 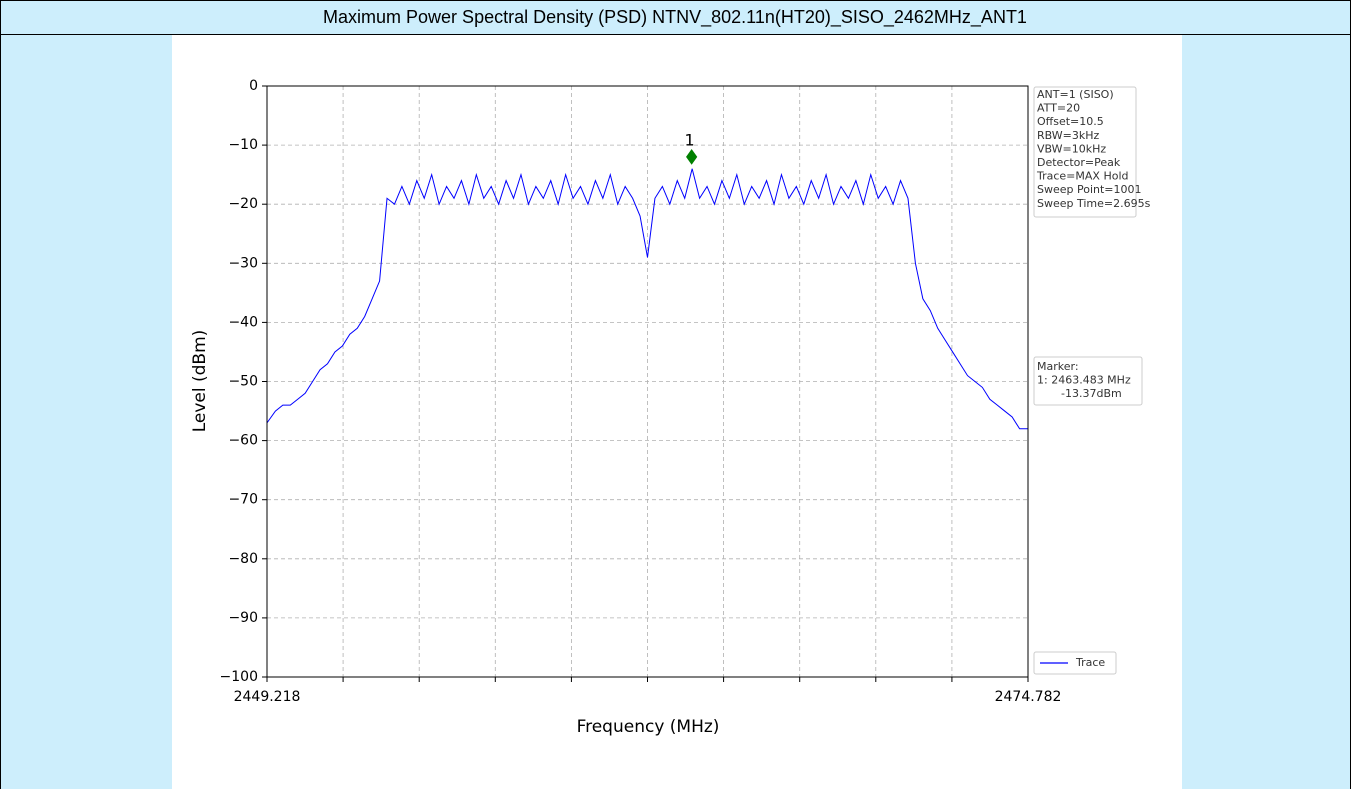 What do you see at coordinates (200, 381) in the screenshot?
I see `y-axis-label: Level (dBm)` at bounding box center [200, 381].